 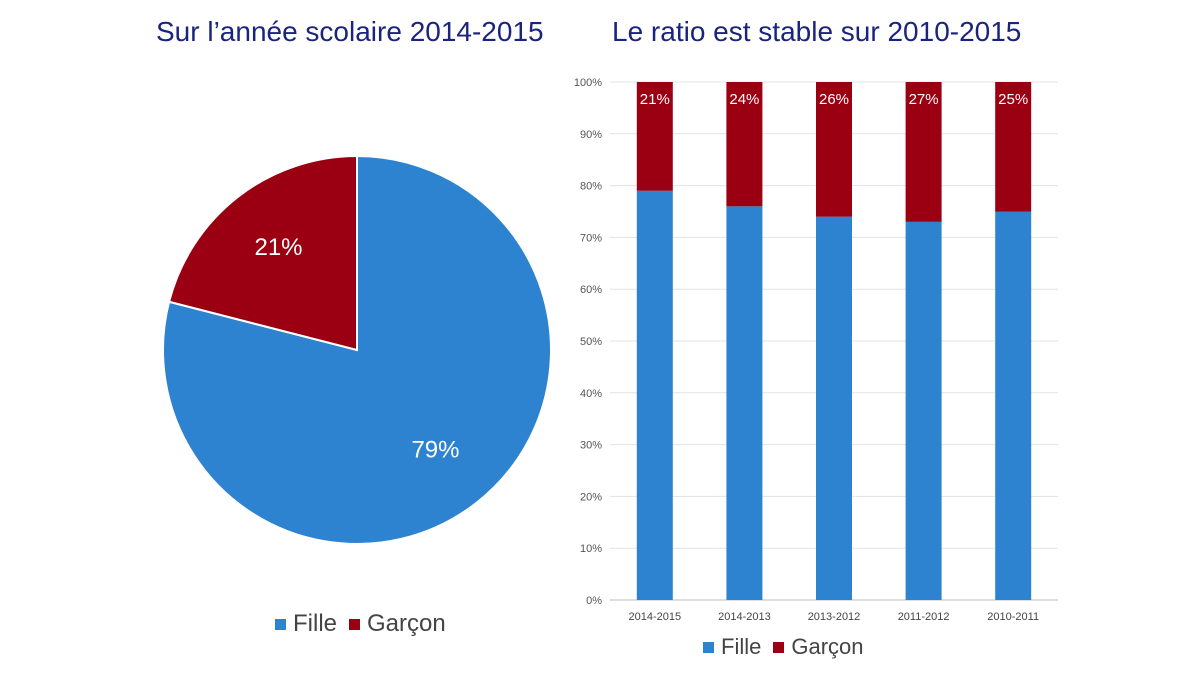 What do you see at coordinates (924, 617) in the screenshot?
I see `x-tick-label: 2011-2012` at bounding box center [924, 617].